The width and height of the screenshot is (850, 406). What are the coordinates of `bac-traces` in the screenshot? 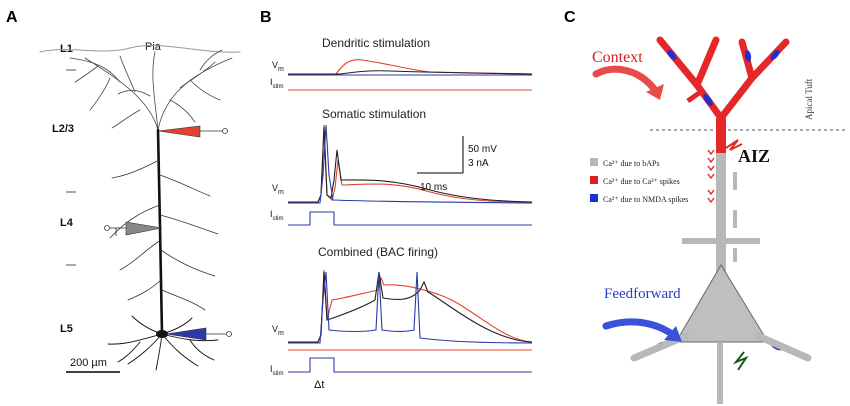 It's located at (410, 321).